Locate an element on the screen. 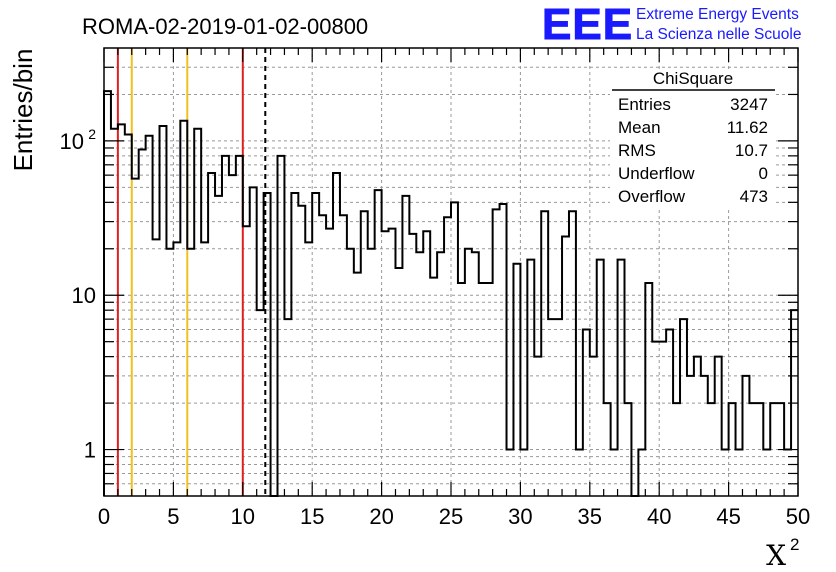 Image resolution: width=836 pixels, height=572 pixels. x-tick-label: 45 is located at coordinates (728, 516).